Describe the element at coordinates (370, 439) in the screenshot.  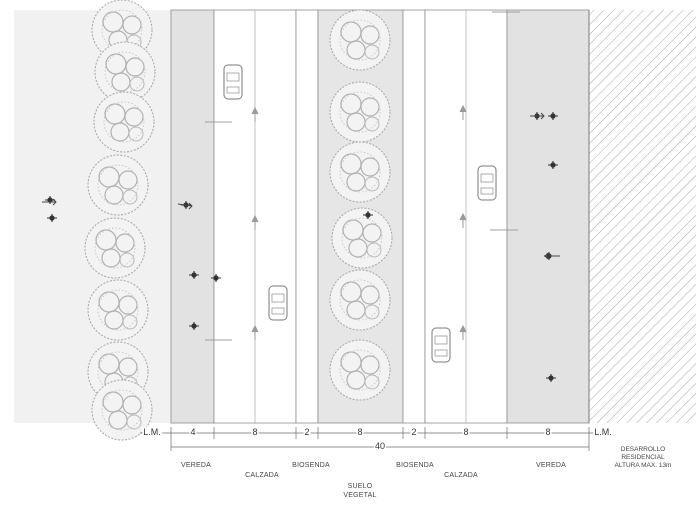
I see `dimension-lines` at that location.